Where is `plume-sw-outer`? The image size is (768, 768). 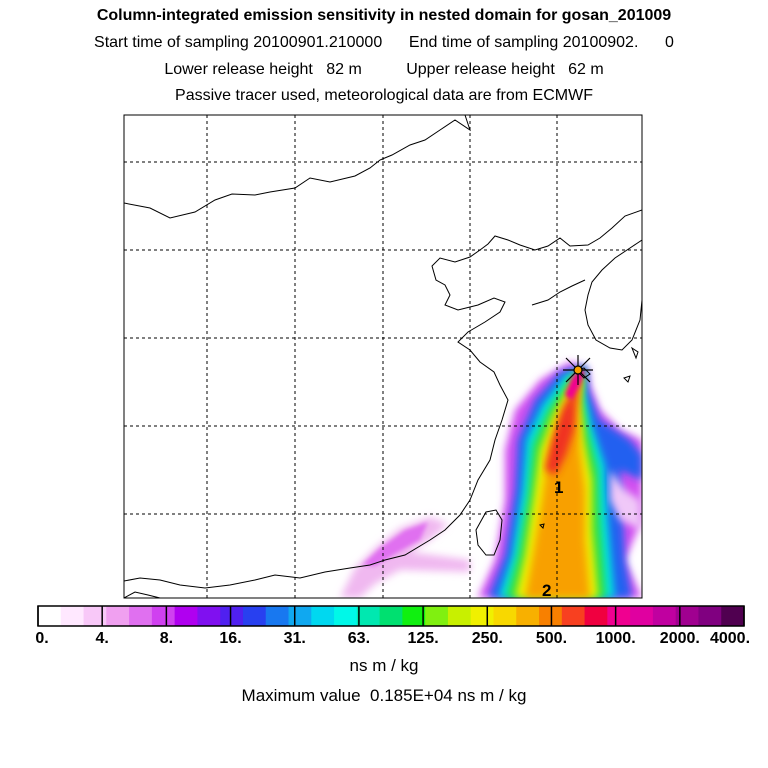
plume-sw-outer is located at coordinates (405, 557).